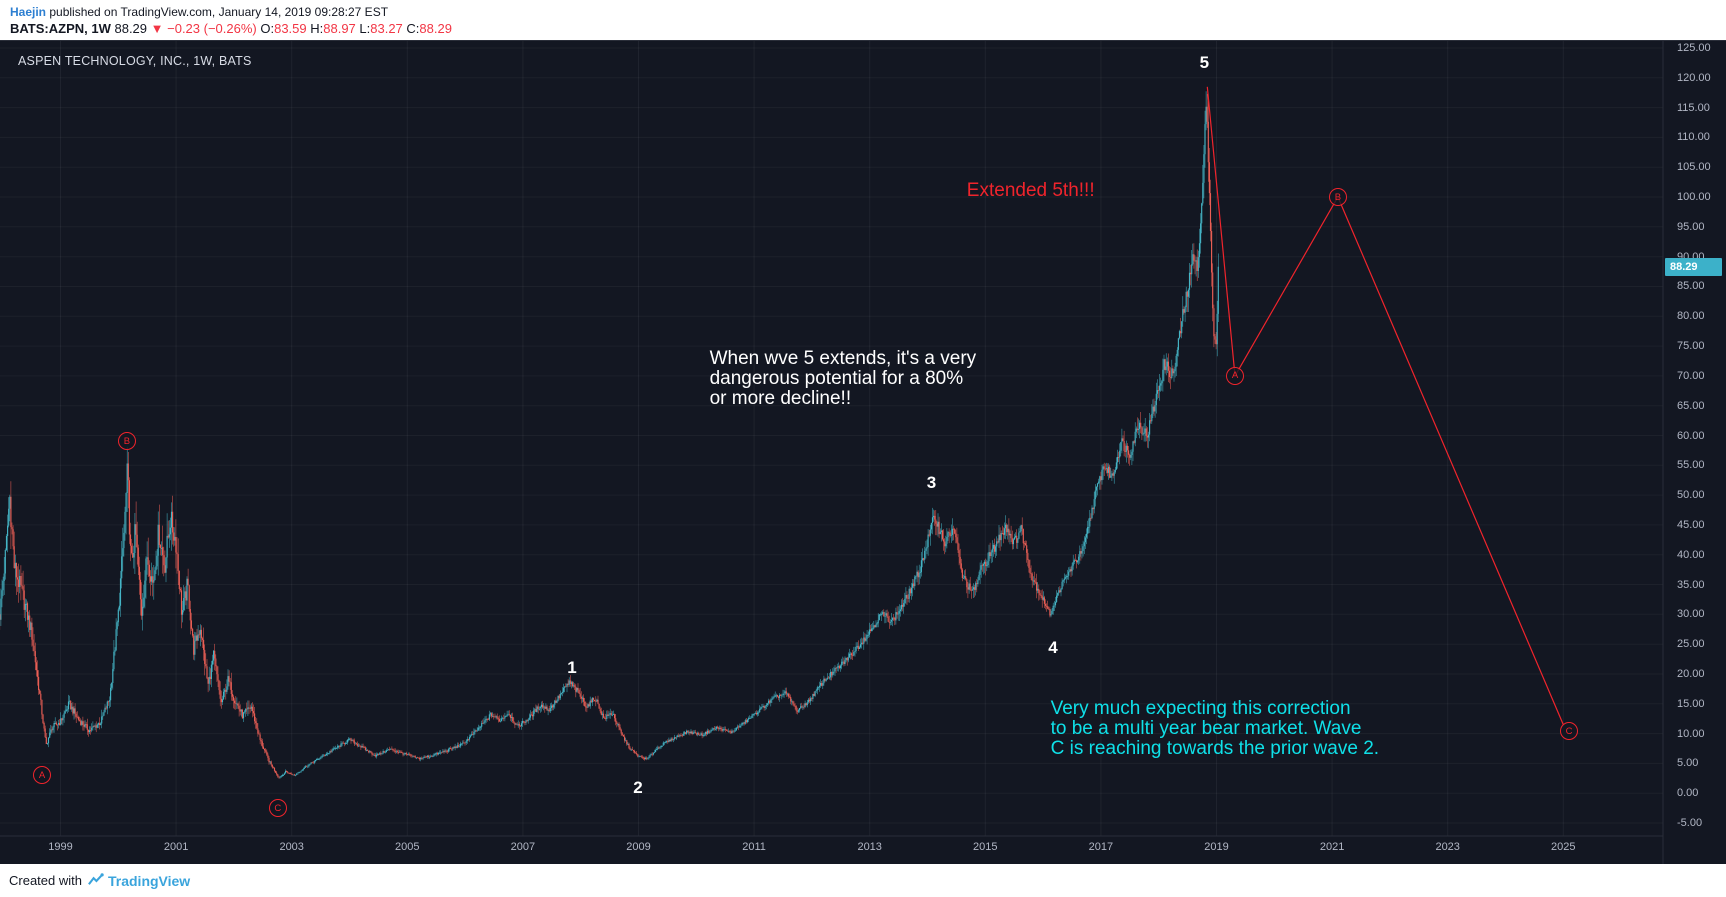 The image size is (1726, 897). I want to click on time-tick-label: 2025, so click(1563, 847).